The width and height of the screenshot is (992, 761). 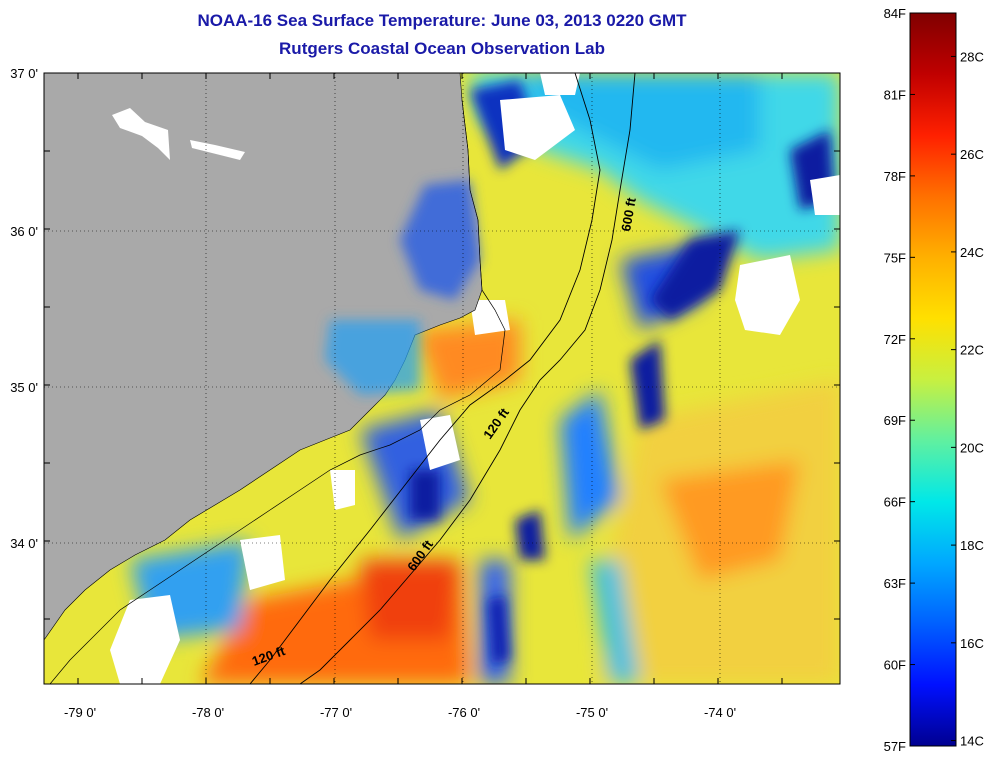 What do you see at coordinates (24, 73) in the screenshot?
I see `lat-label-37: 37 0'` at bounding box center [24, 73].